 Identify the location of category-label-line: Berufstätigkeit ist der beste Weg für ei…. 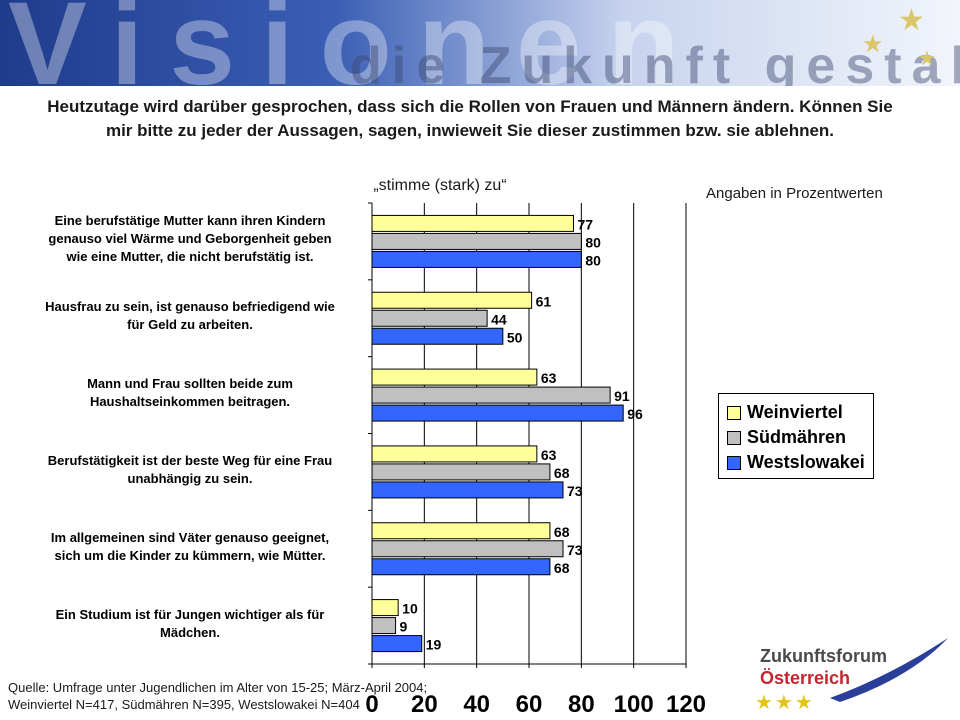
(190, 460).